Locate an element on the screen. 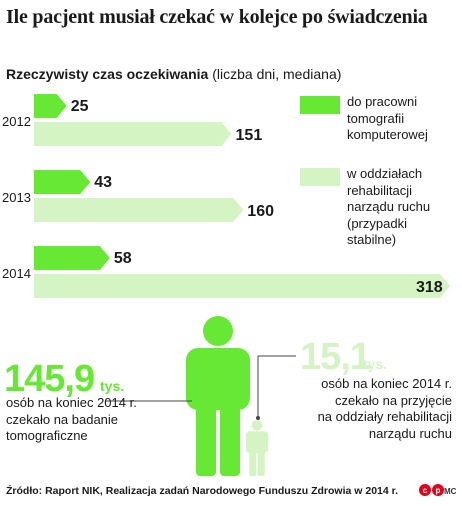 This screenshot has height=506, width=462. stat-left-number: 145,9 is located at coordinates (49, 379).